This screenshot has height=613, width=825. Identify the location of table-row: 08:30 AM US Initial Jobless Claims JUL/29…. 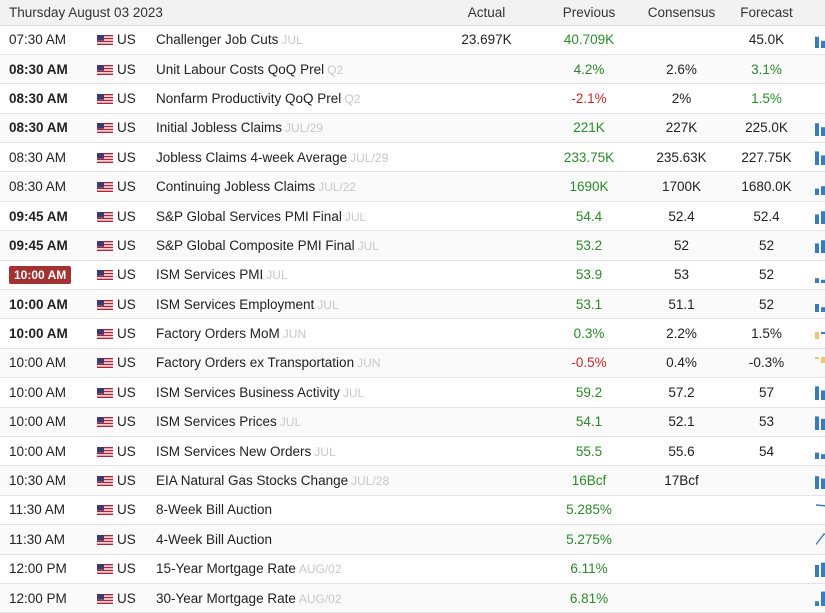
(412, 128).